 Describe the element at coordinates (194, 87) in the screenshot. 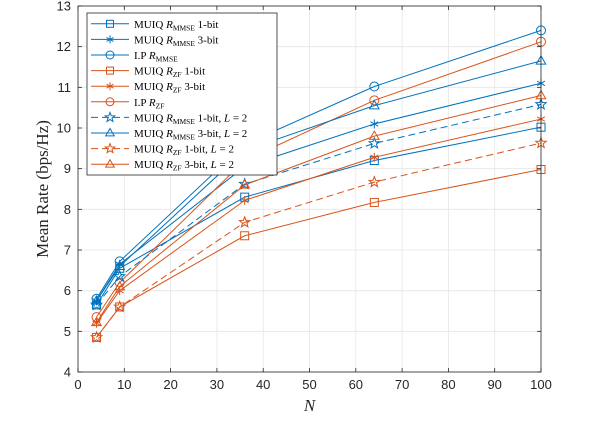

I see `legend-text-part: 3-bit` at that location.